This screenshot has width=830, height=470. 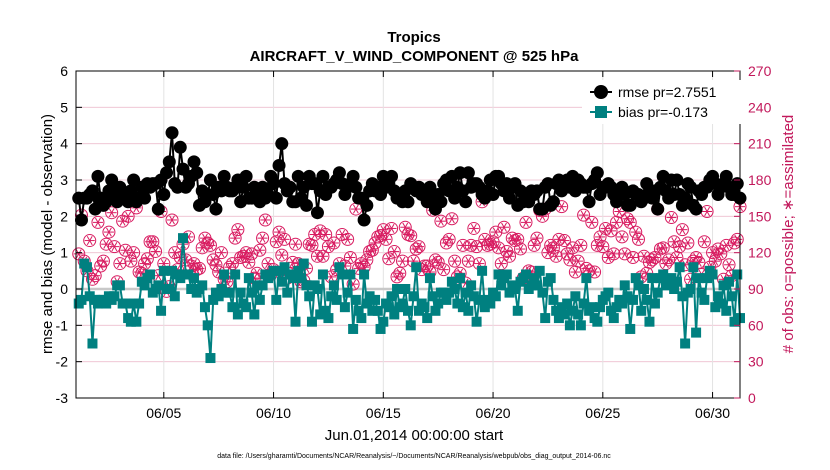 What do you see at coordinates (64, 144) in the screenshot?
I see `left-tick-label: 4` at bounding box center [64, 144].